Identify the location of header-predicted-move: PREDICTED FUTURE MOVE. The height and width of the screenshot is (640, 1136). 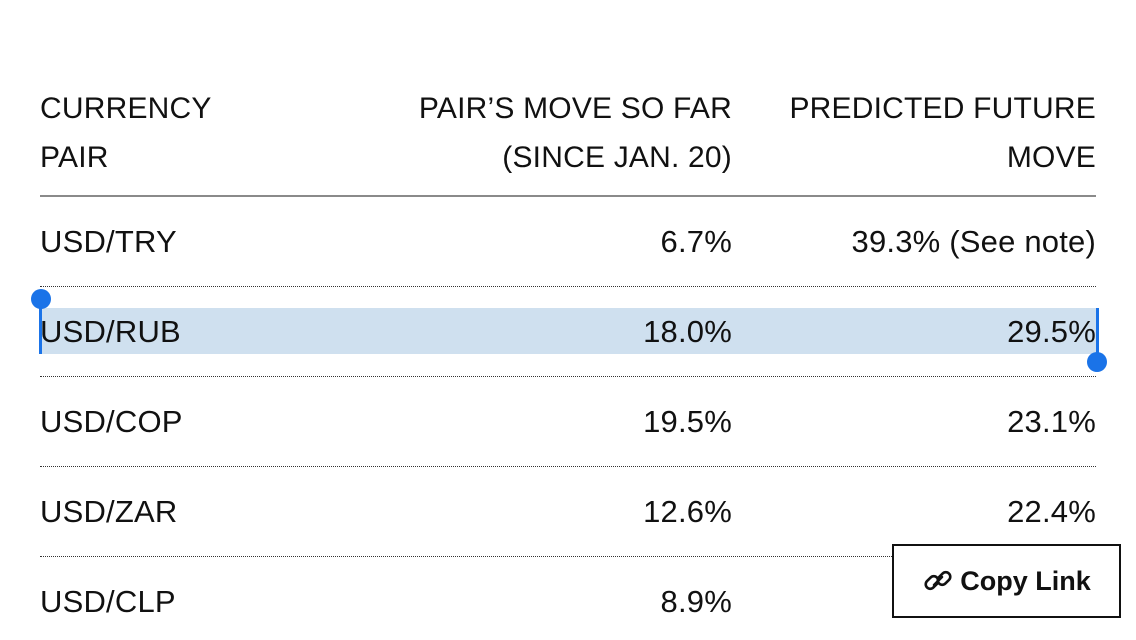
(928, 133).